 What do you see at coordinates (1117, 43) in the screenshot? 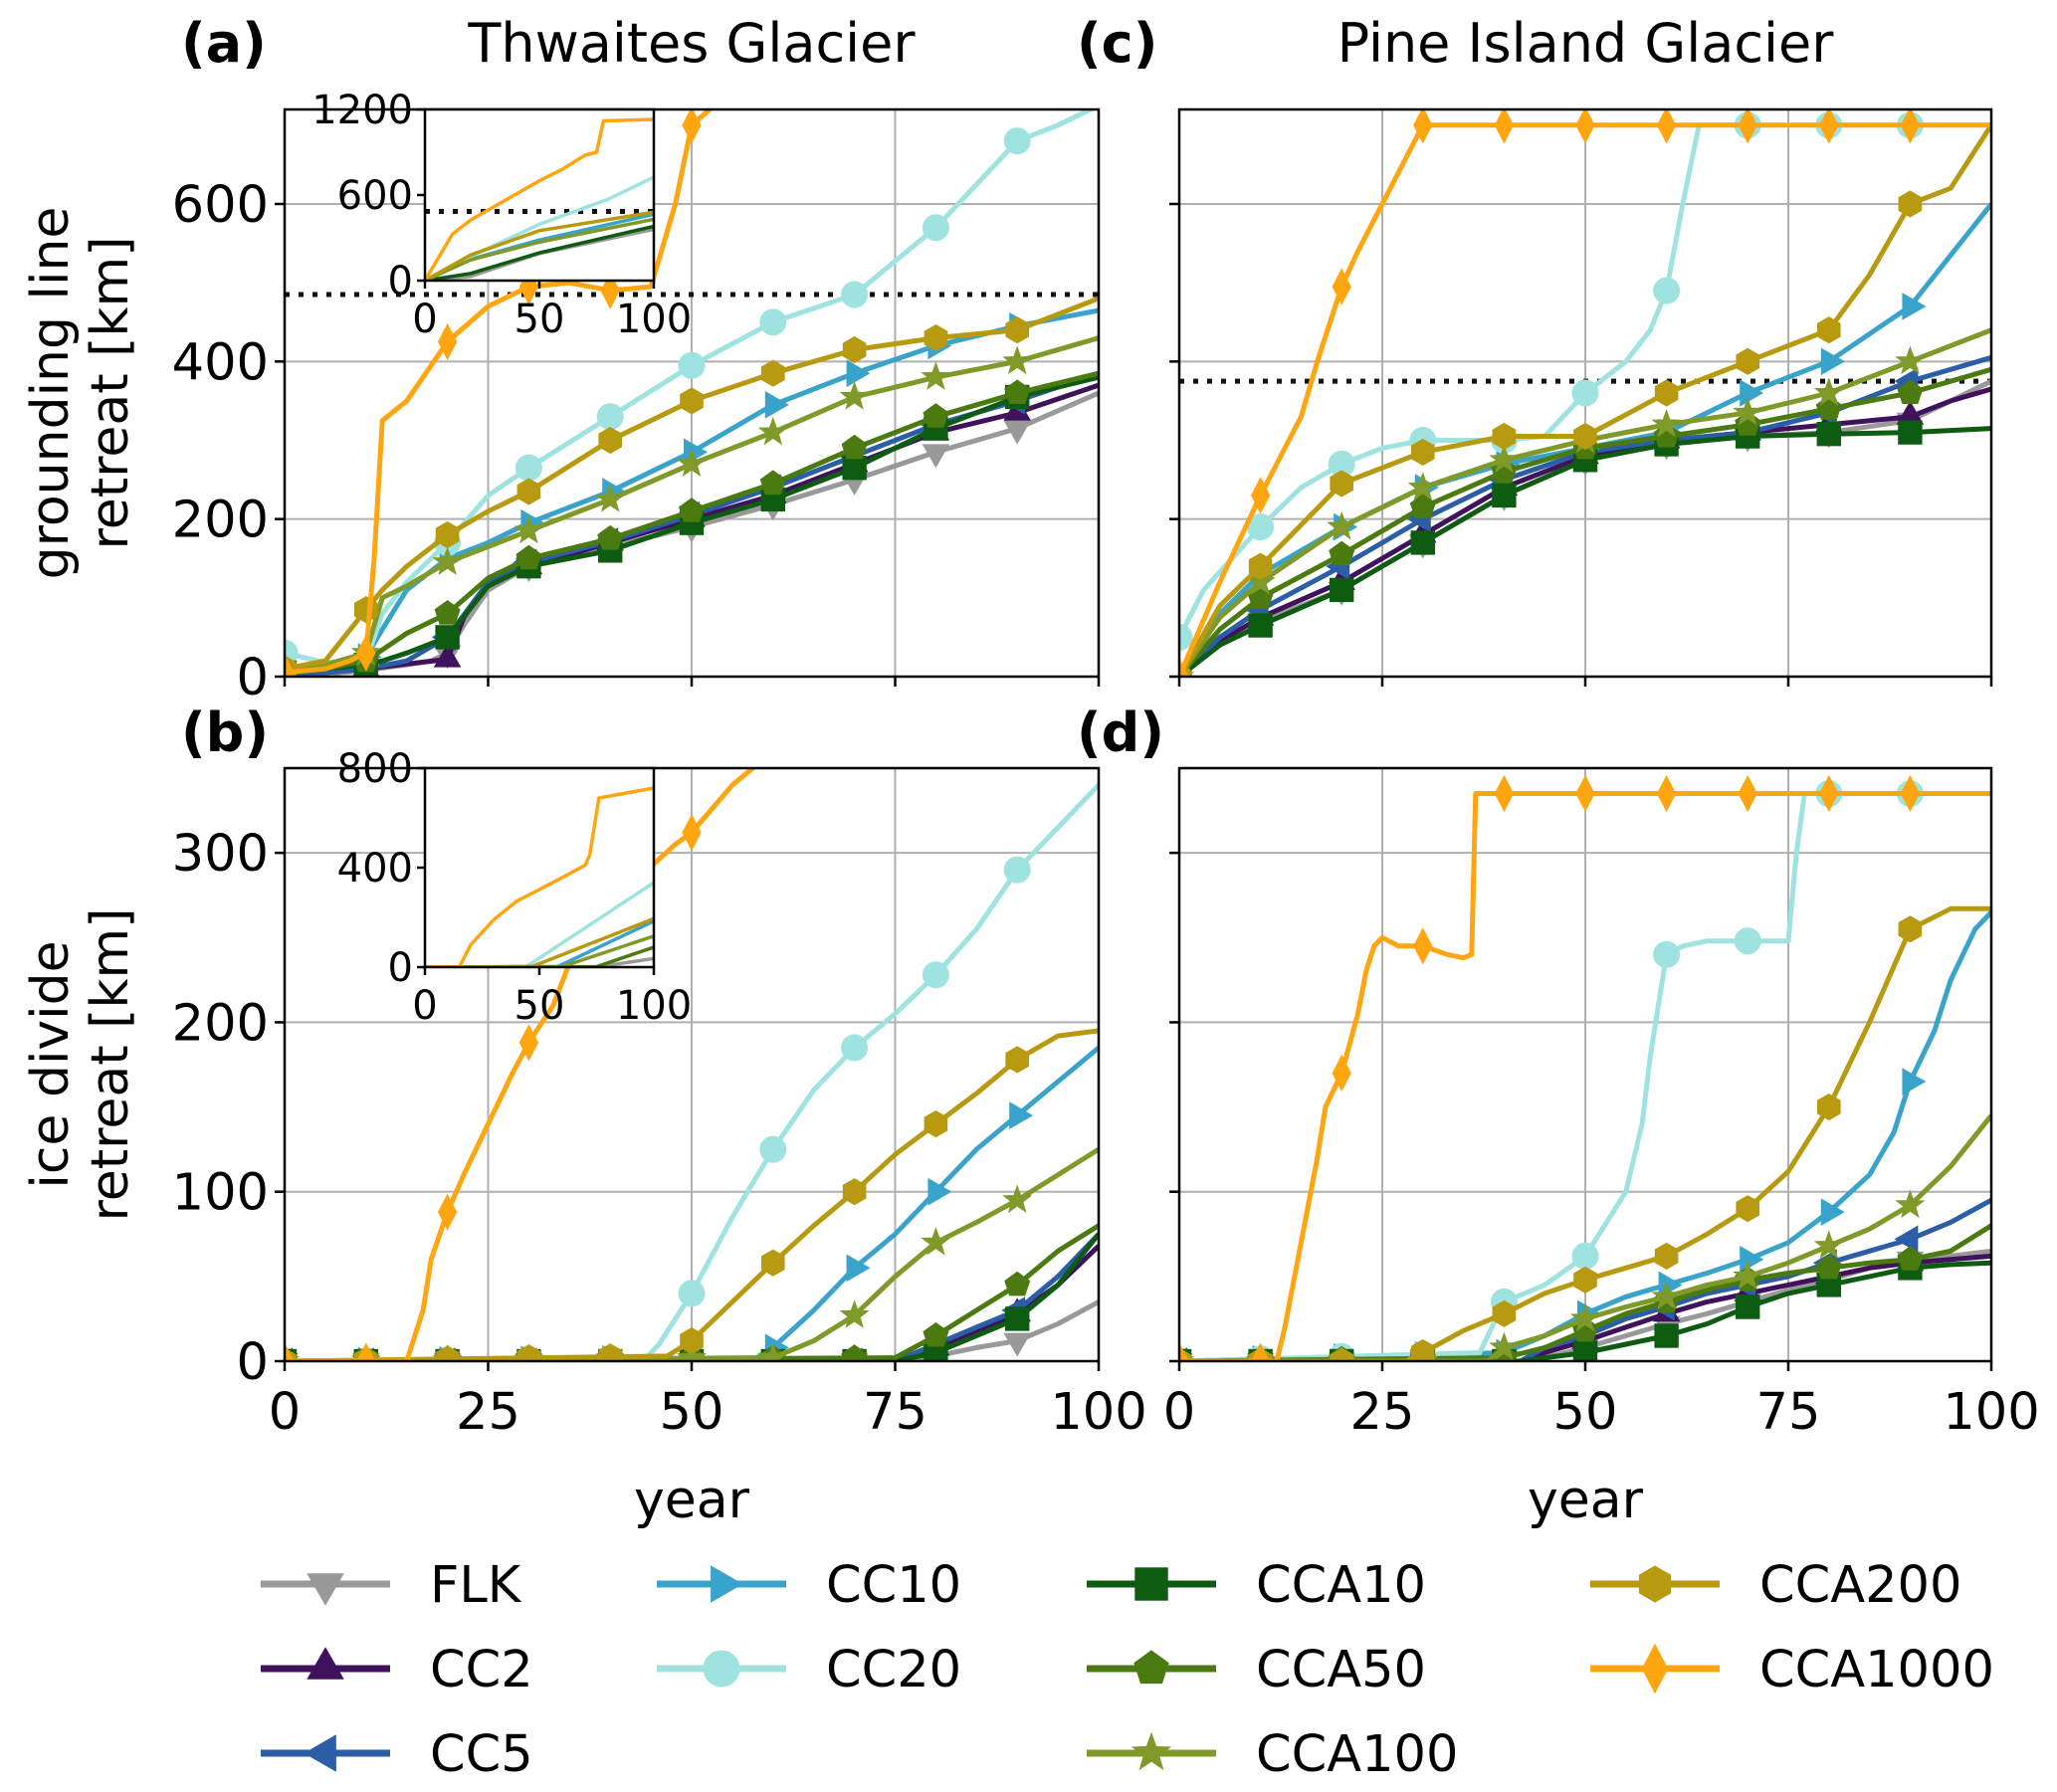
I see `panel-label-c: (c)` at bounding box center [1117, 43].